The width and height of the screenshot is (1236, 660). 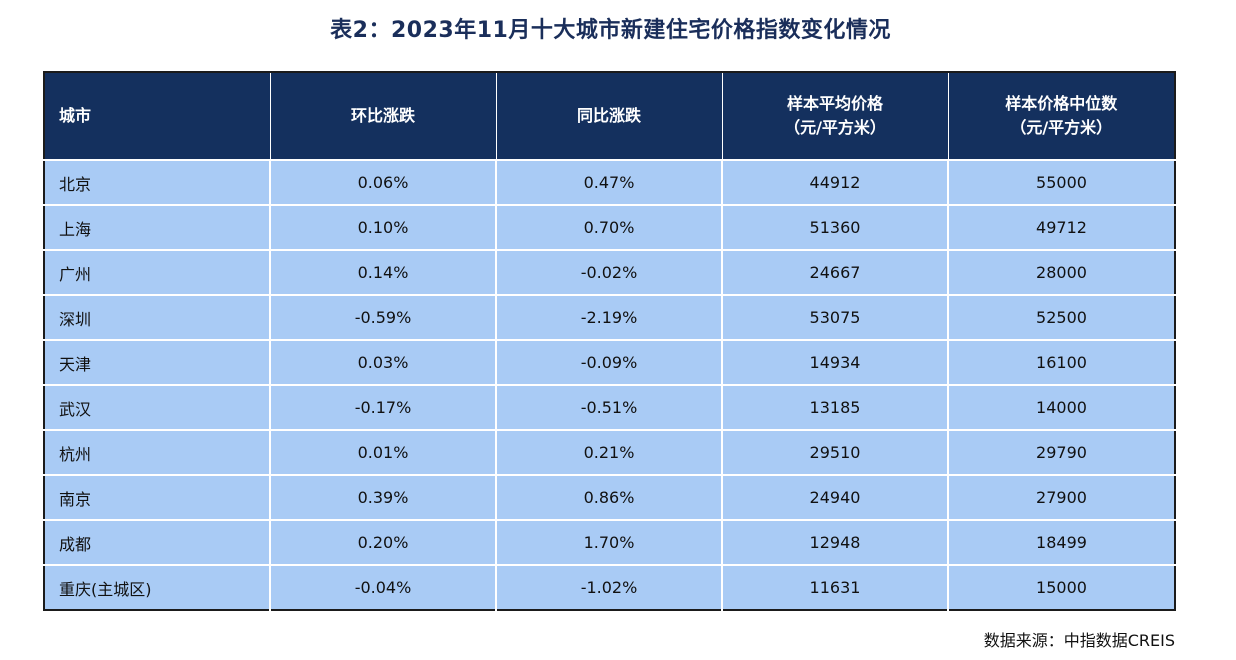 What do you see at coordinates (157, 407) in the screenshot?
I see `cell-city: 武汉` at bounding box center [157, 407].